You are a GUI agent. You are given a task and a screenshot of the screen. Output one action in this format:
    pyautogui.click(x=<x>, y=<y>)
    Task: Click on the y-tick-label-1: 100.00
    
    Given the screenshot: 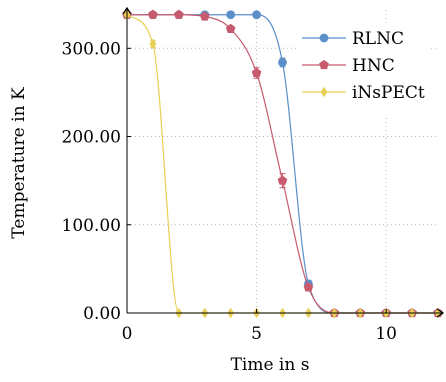 What is the action you would take?
    pyautogui.click(x=91, y=226)
    